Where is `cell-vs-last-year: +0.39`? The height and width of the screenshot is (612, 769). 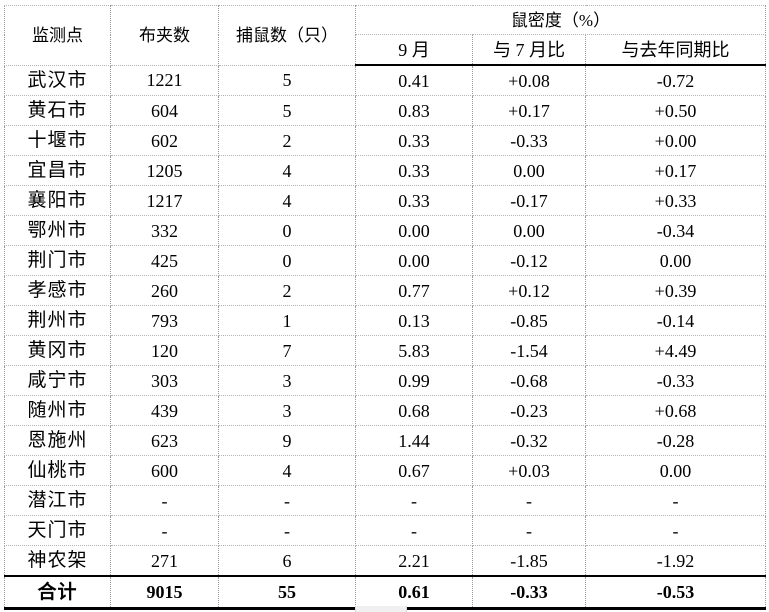
cell-vs-last-year: +0.39 is located at coordinates (675, 290).